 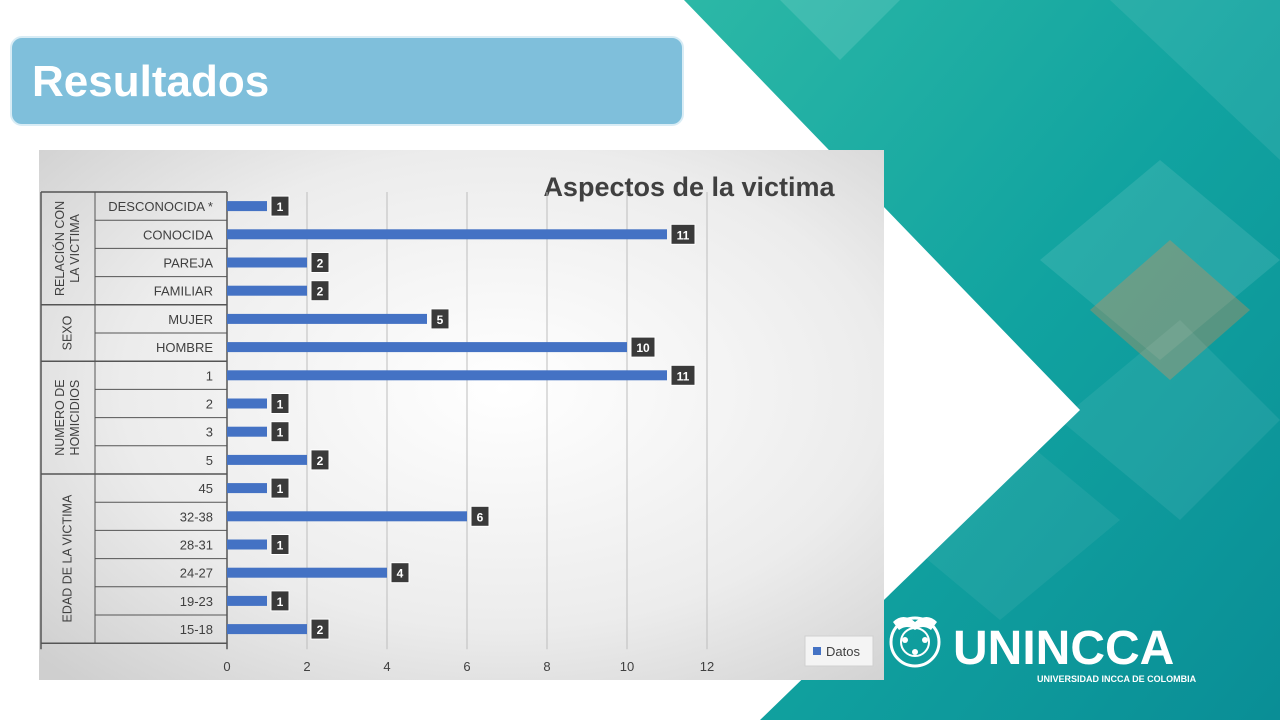 I want to click on category-label: 1, so click(x=209, y=375).